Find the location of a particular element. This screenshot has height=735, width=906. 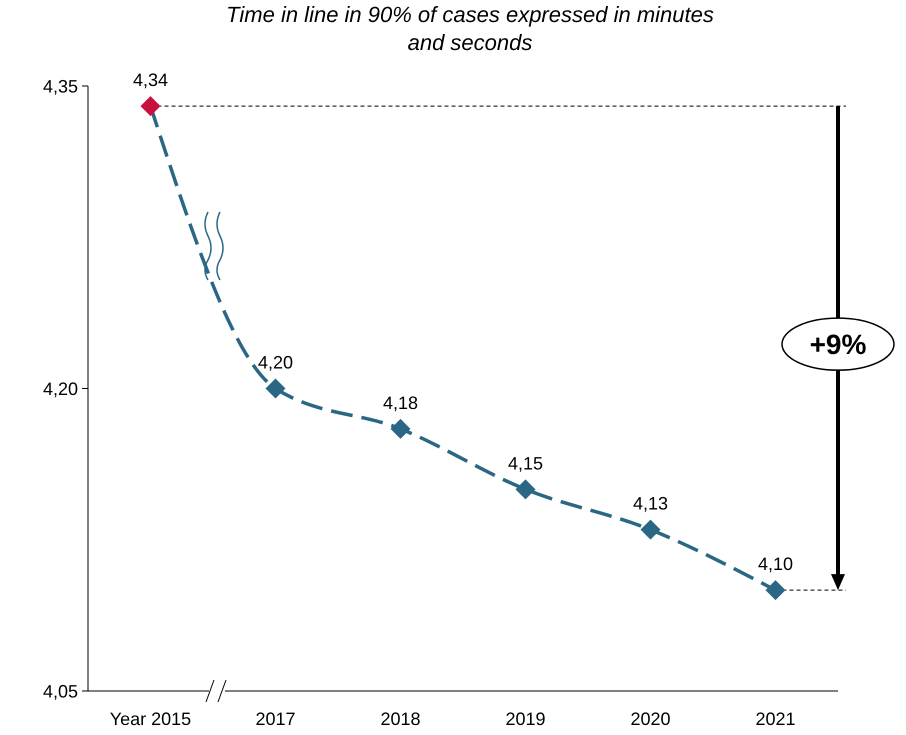

x-tick-label: 2018 is located at coordinates (400, 719).